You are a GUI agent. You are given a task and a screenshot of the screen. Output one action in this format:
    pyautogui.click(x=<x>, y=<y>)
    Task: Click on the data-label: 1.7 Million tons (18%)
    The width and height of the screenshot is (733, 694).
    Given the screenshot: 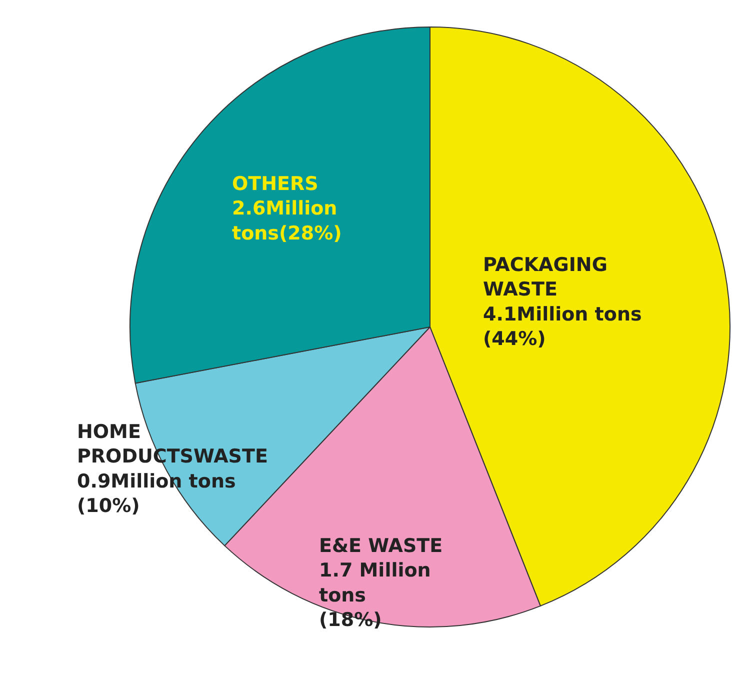 What is the action you would take?
    pyautogui.click(x=375, y=596)
    